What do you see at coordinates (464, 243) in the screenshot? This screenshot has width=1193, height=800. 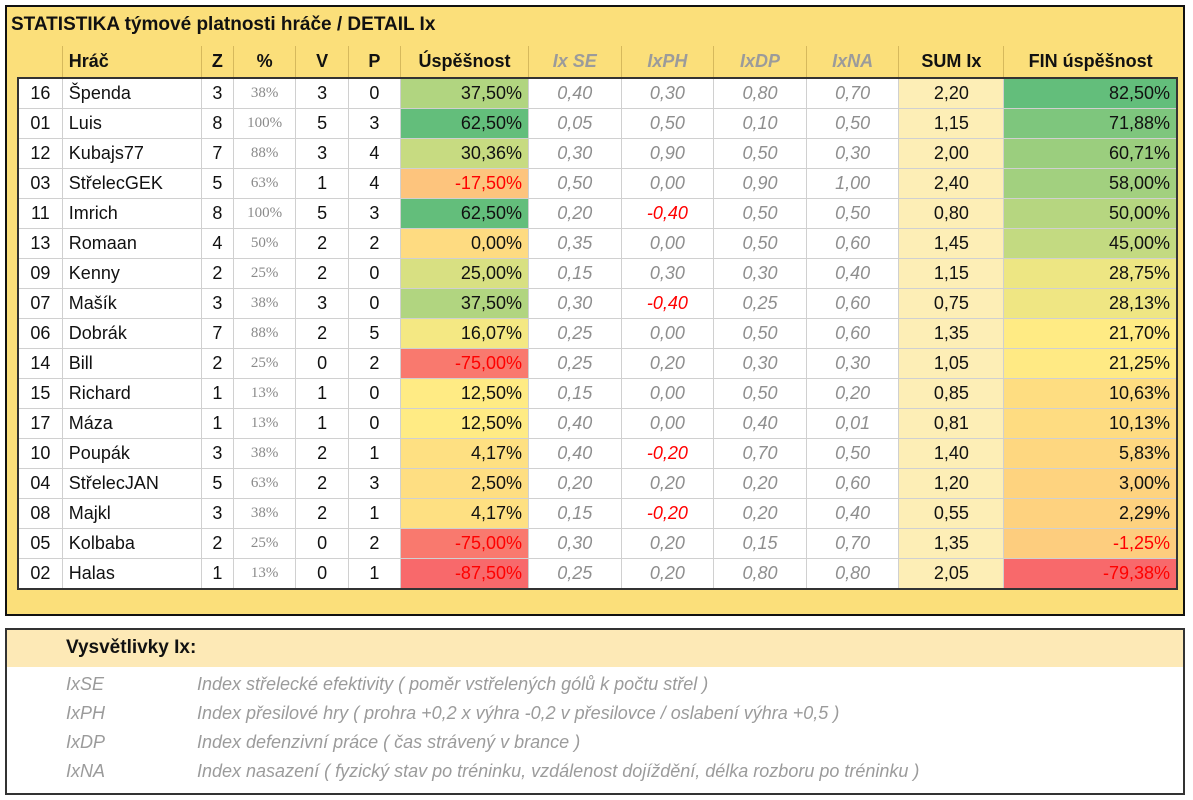 I see `cell-success: 0,00%` at bounding box center [464, 243].